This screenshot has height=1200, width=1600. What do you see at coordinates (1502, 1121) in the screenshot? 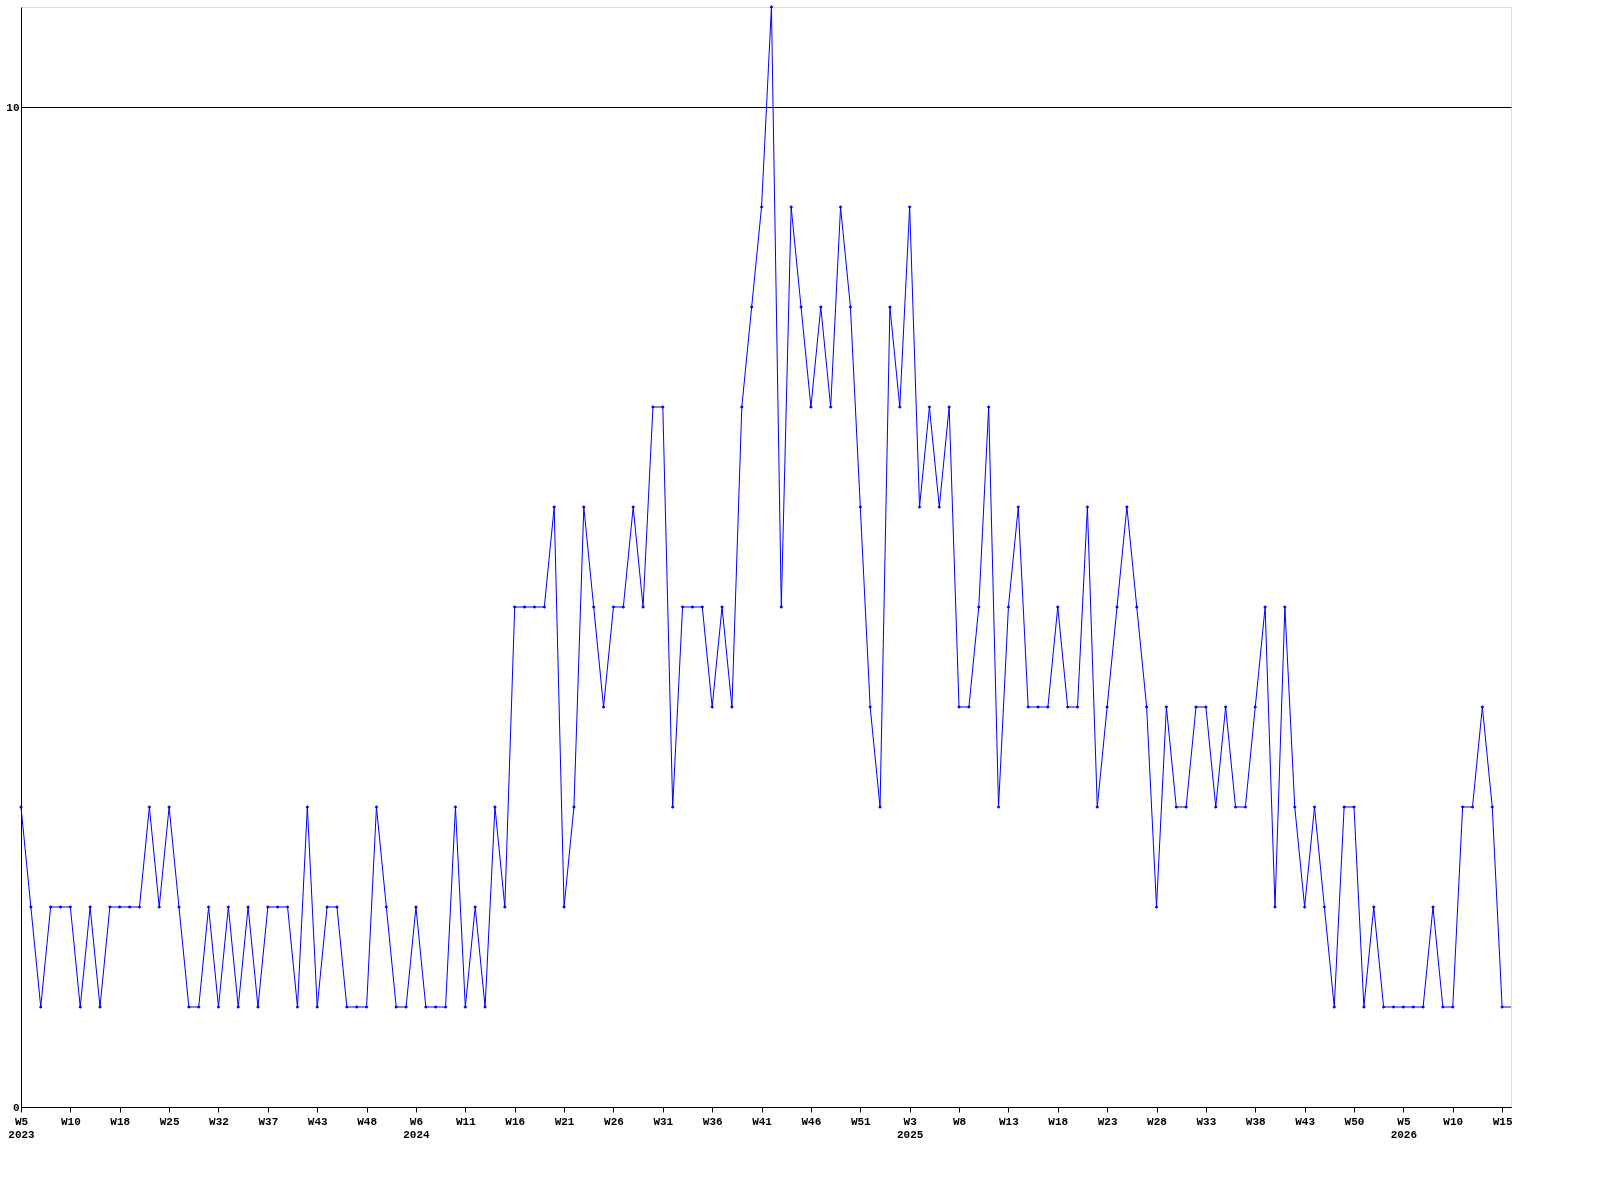
I see `x-tick-label: W15` at bounding box center [1502, 1121].